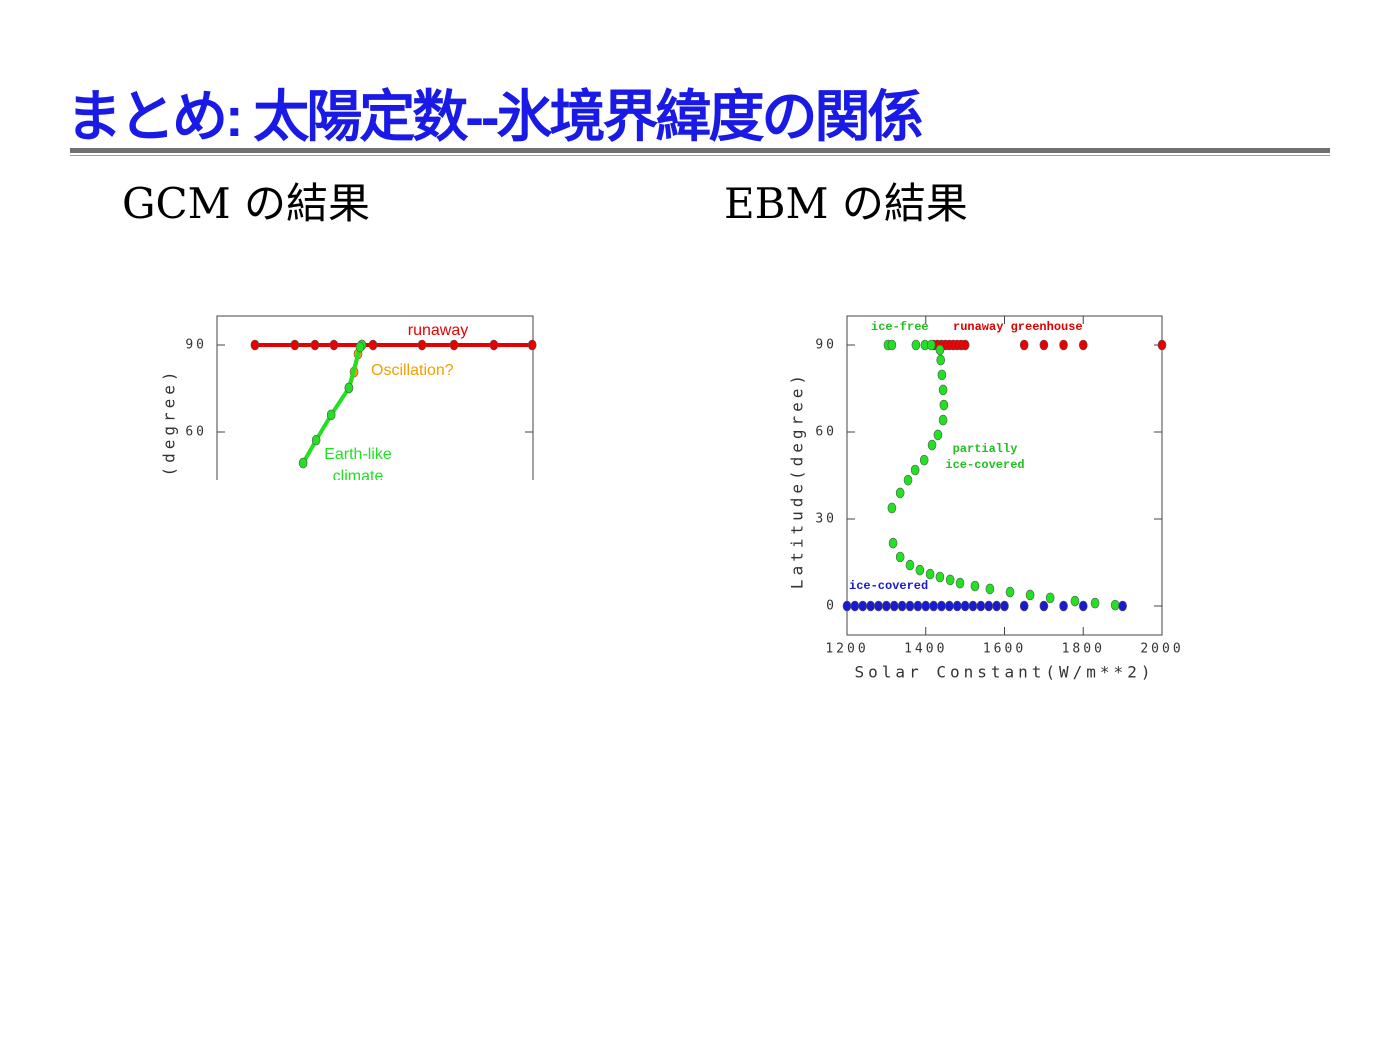 This screenshot has width=1400, height=1050. What do you see at coordinates (438, 330) in the screenshot?
I see `annotation: runaway` at bounding box center [438, 330].